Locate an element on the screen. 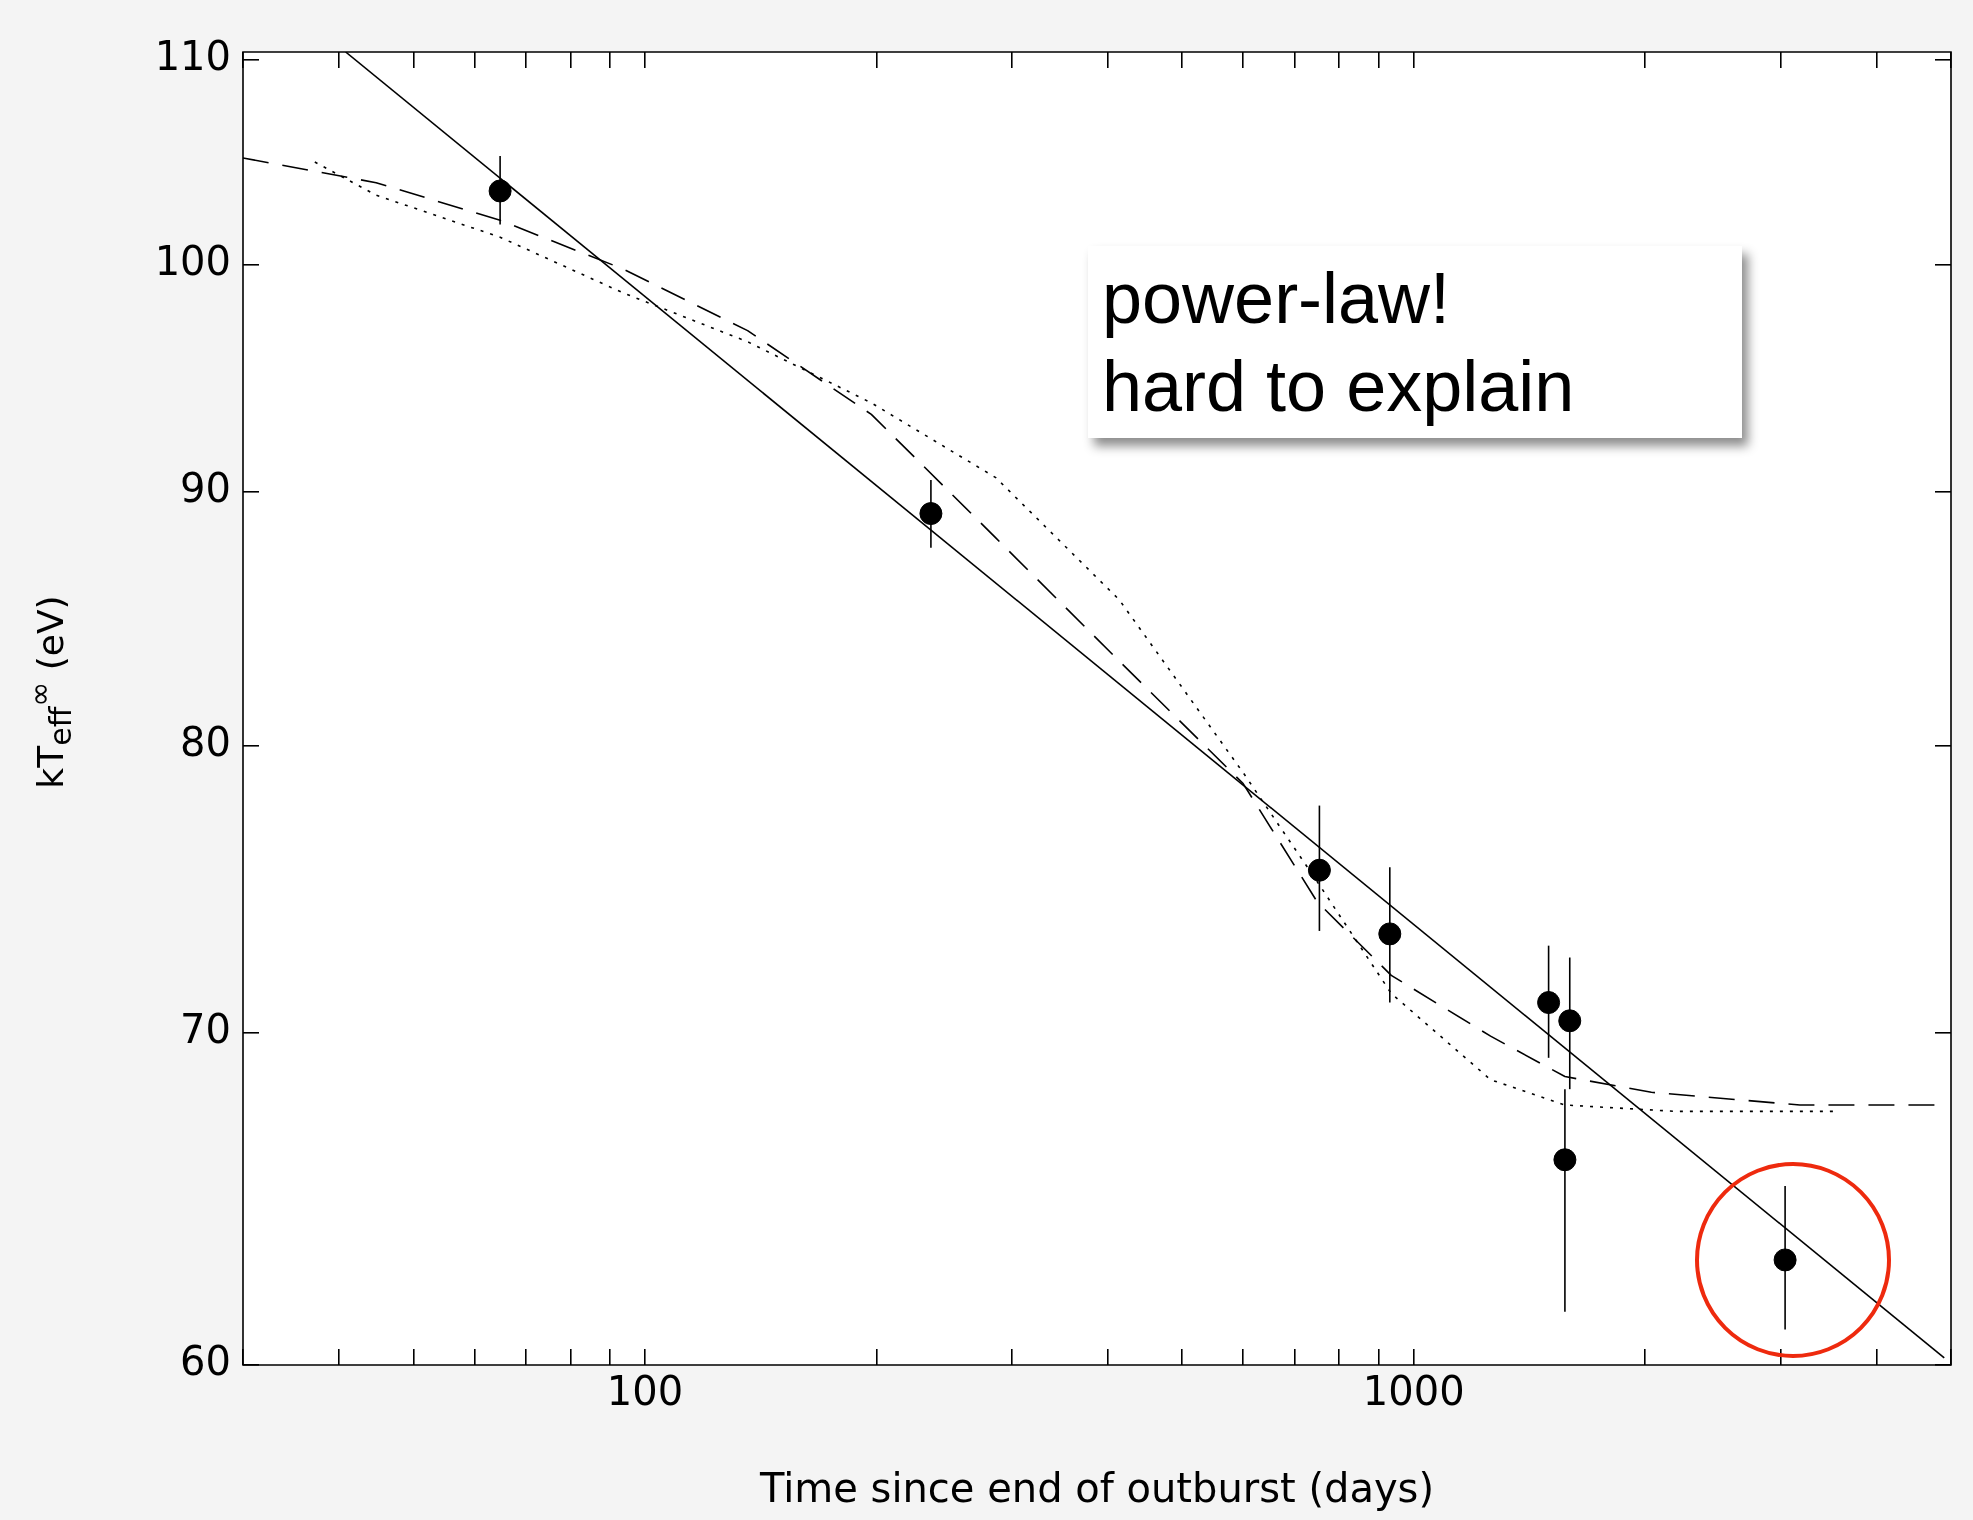  y-tick-label: 90 is located at coordinates (205, 488).